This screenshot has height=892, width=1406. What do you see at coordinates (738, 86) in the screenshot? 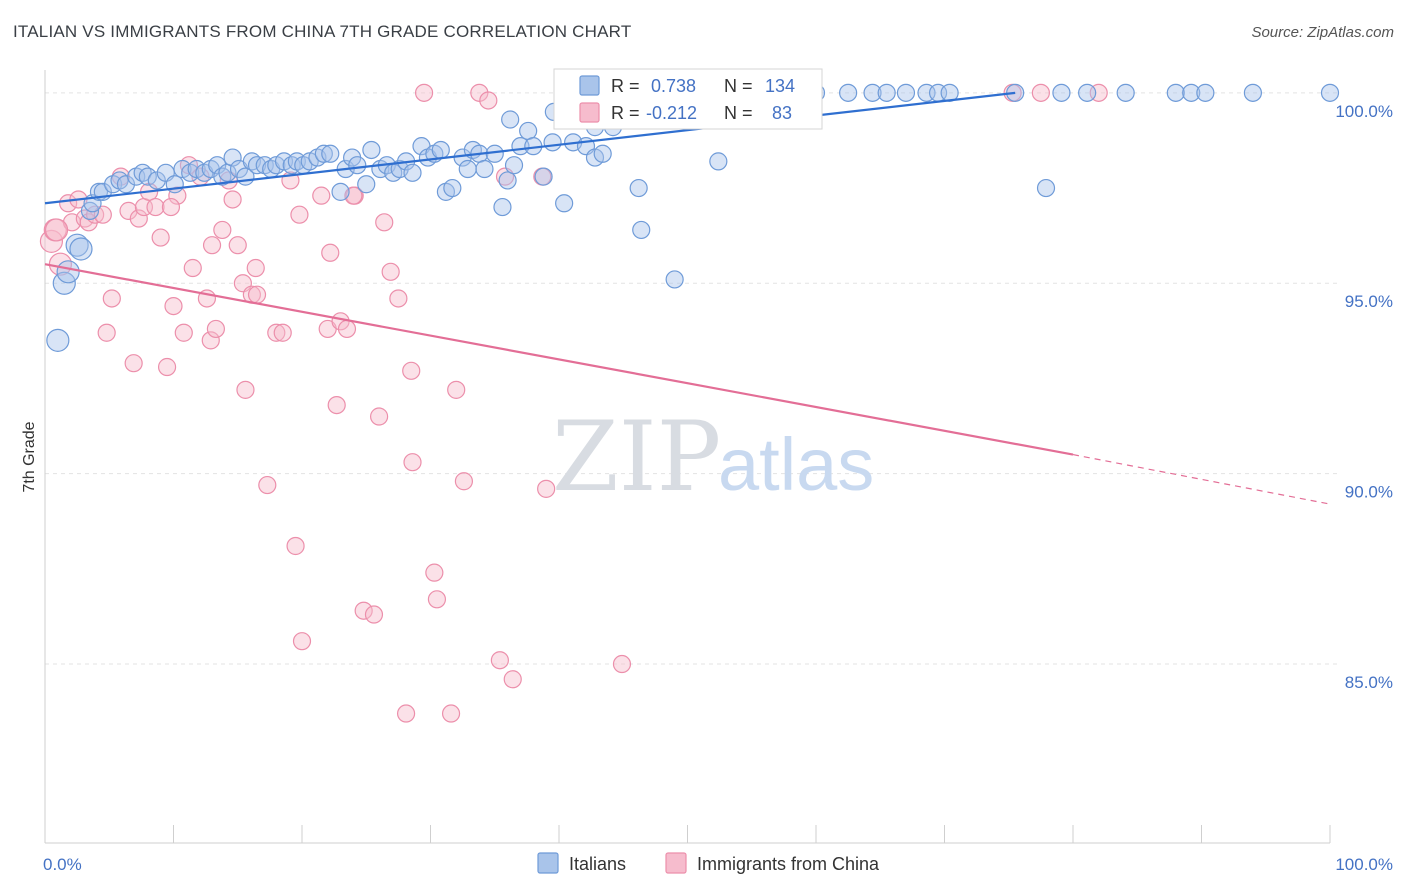
I see `stat-italians-n-label: N =` at bounding box center [738, 86].